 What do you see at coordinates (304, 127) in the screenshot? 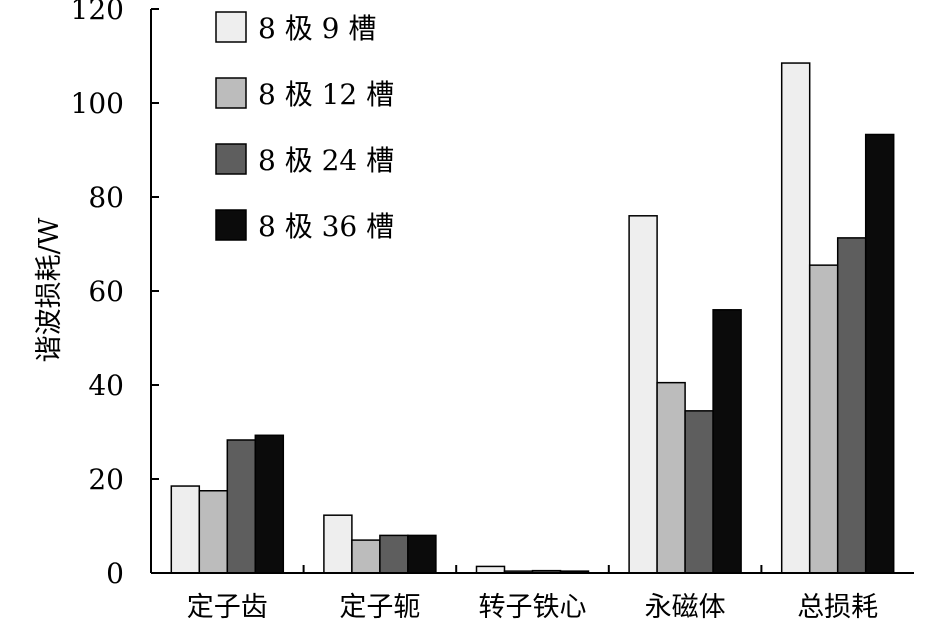
I see `legend: 8 极 9 槽 8 极 12 槽 8 极 24 槽 8 极 36 槽` at bounding box center [304, 127].